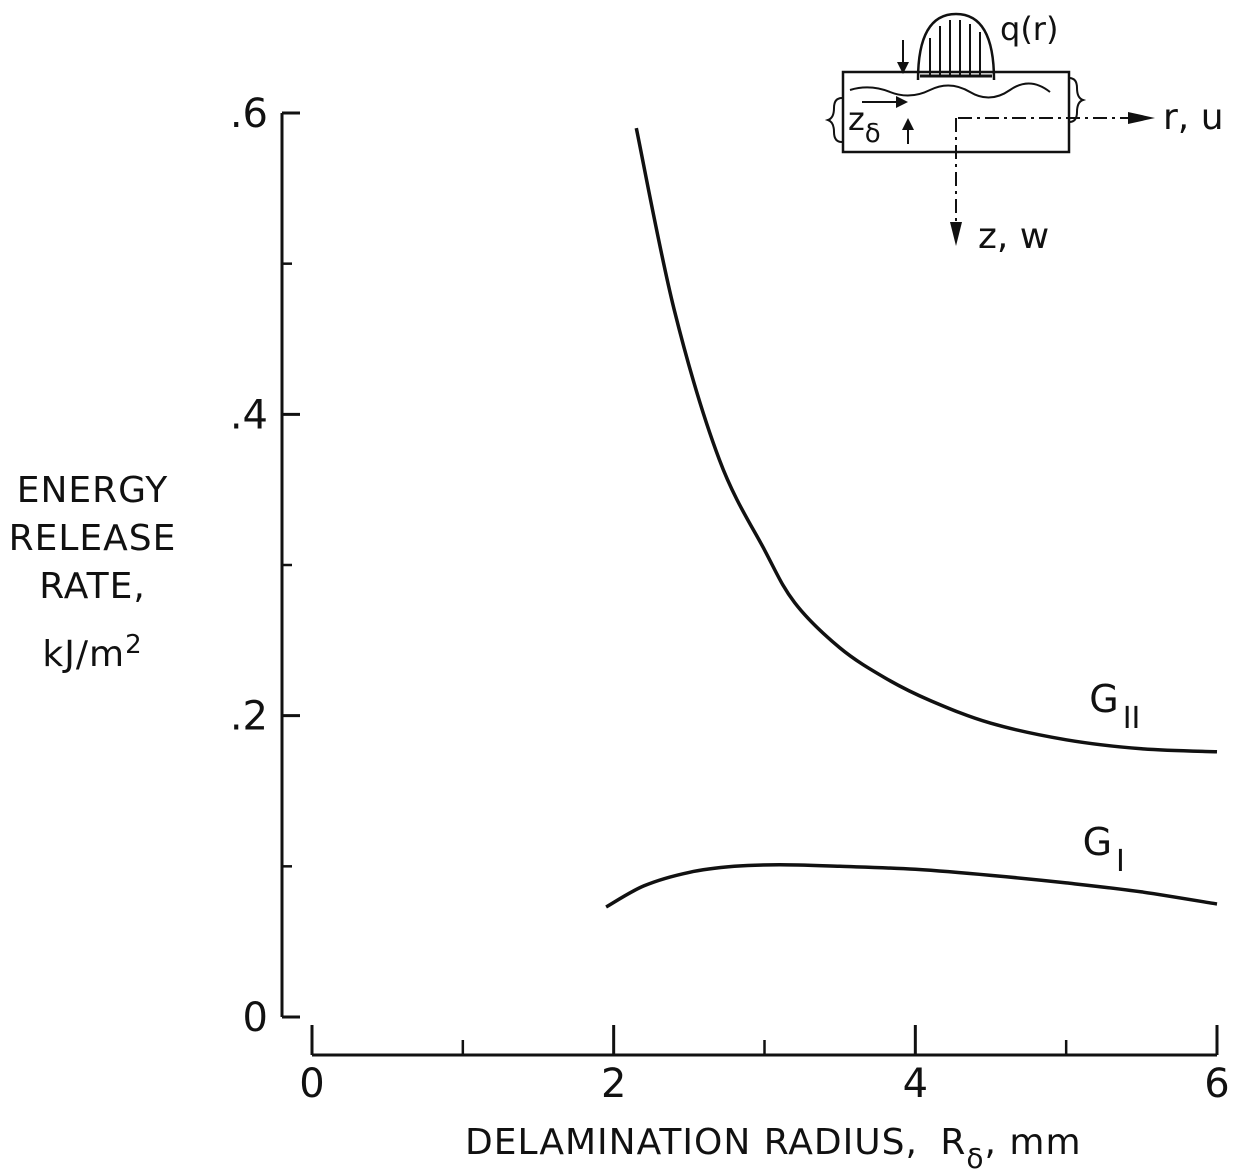 This screenshot has height=1176, width=1253. What do you see at coordinates (908, 124) in the screenshot?
I see `inset-up-arrow-head` at bounding box center [908, 124].